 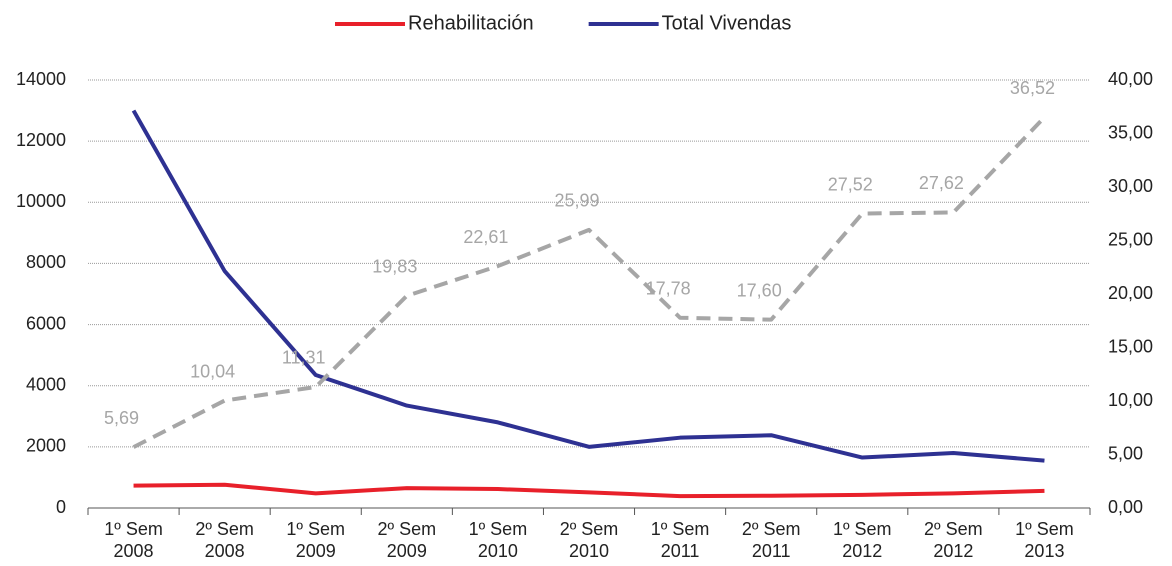 I want to click on value-label: 11,31, so click(x=304, y=358).